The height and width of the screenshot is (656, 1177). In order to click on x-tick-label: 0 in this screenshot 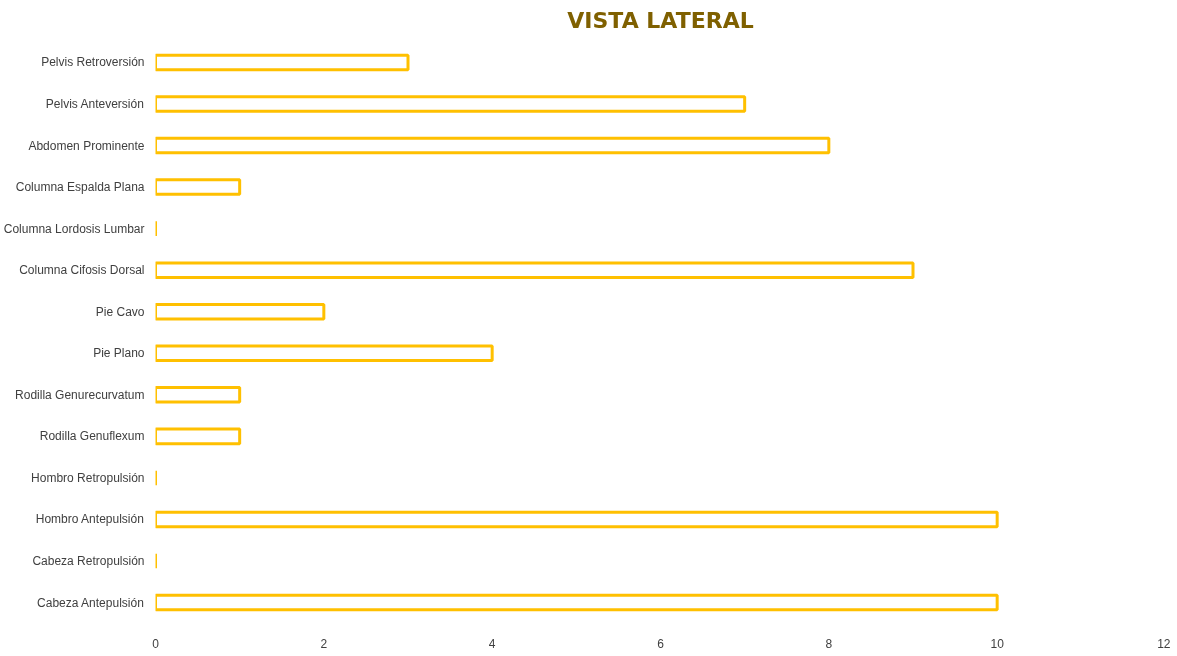, I will do `click(156, 643)`.